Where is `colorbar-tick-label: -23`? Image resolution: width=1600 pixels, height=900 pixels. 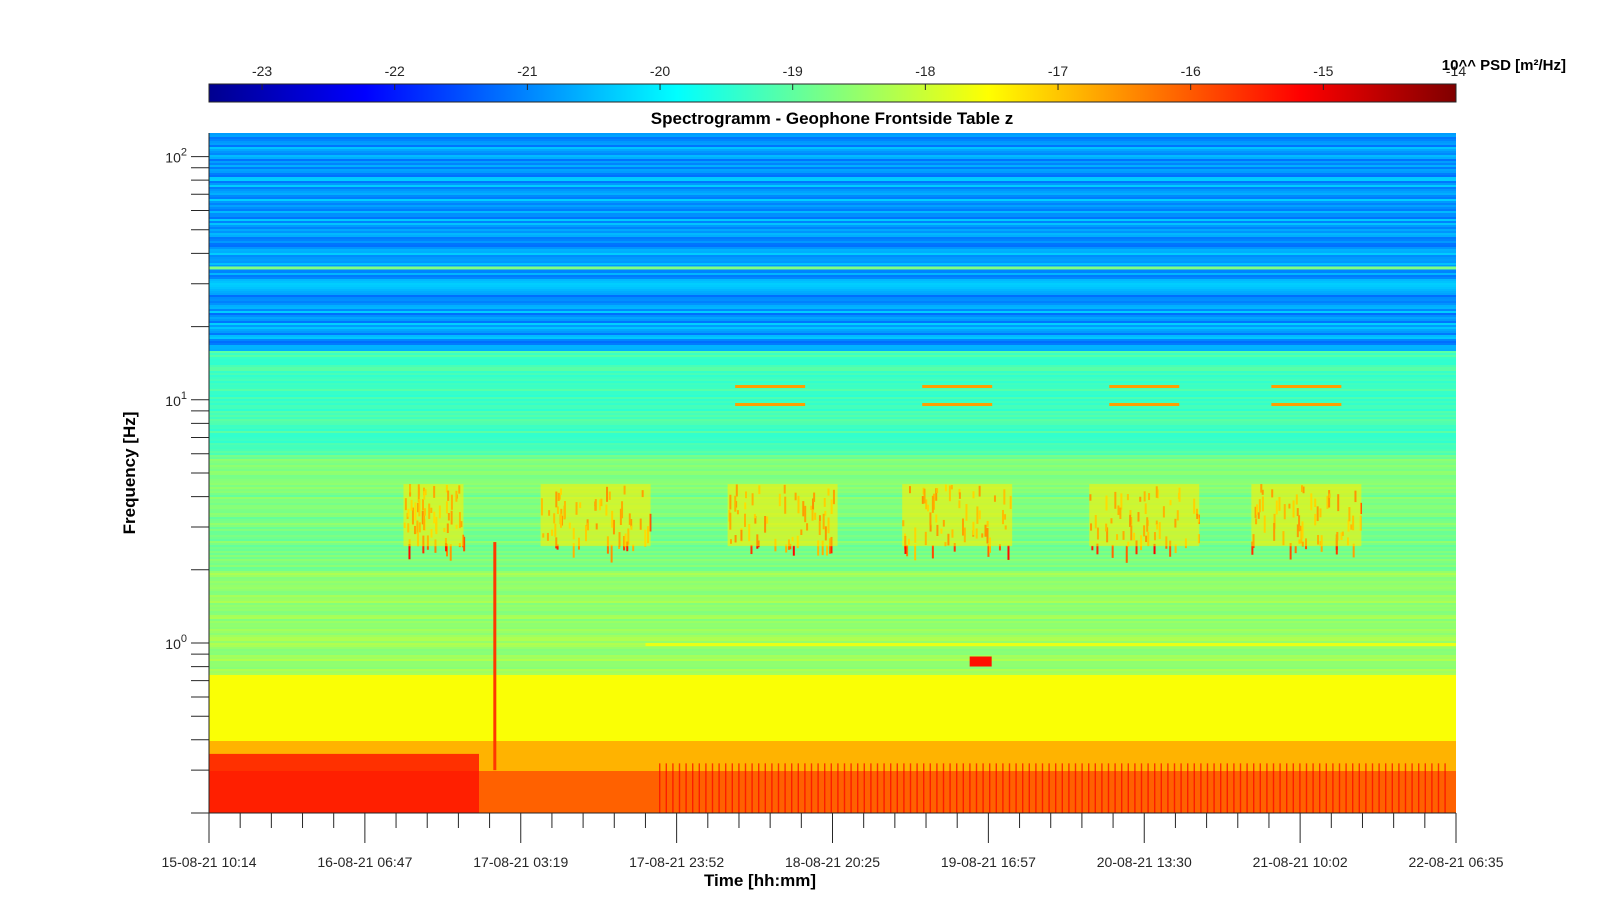
colorbar-tick-label: -23 is located at coordinates (262, 71).